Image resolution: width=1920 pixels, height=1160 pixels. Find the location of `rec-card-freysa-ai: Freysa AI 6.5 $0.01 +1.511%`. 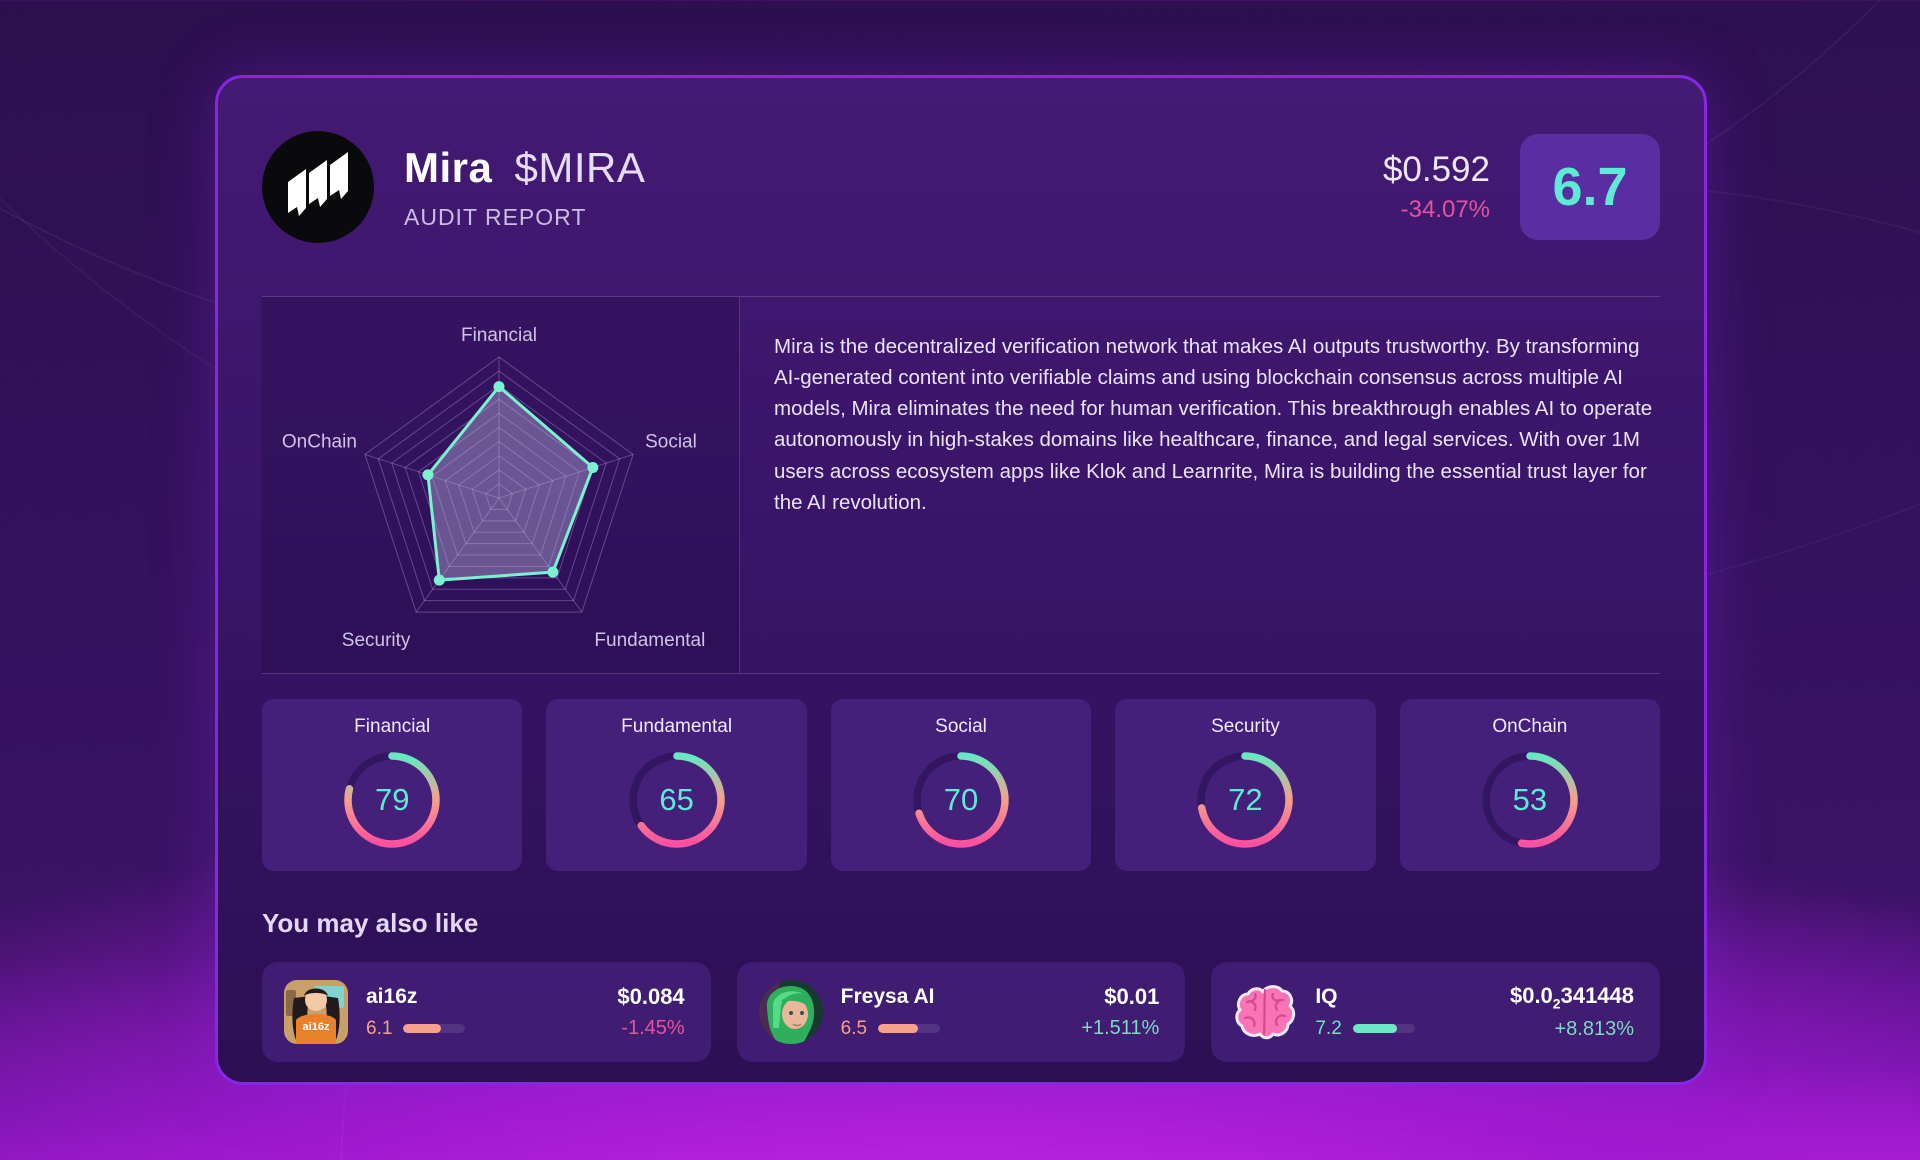

rec-card-freysa-ai: Freysa AI 6.5 $0.01 +1.511% is located at coordinates (961, 1012).